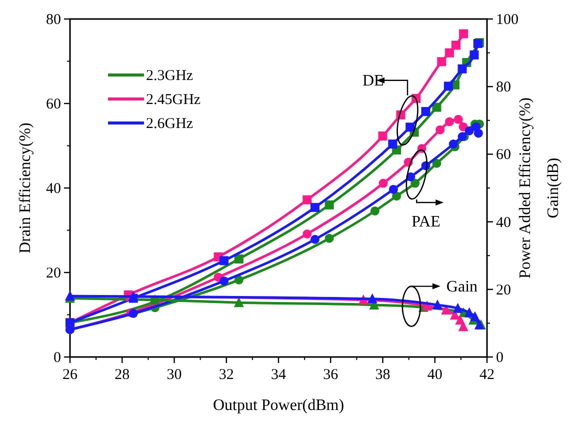  Describe the element at coordinates (503, 88) in the screenshot. I see `y2-tick-label: 80` at that location.